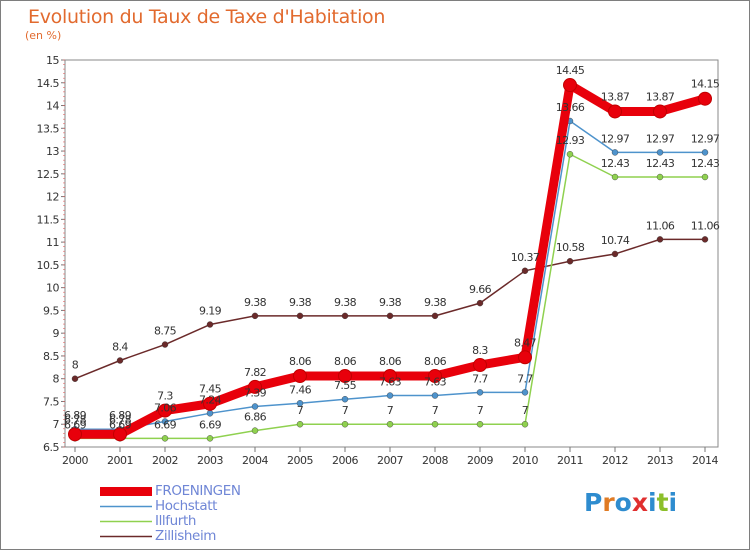 This screenshot has height=550, width=750. What do you see at coordinates (255, 372) in the screenshot?
I see `data-label: 7.82` at bounding box center [255, 372].